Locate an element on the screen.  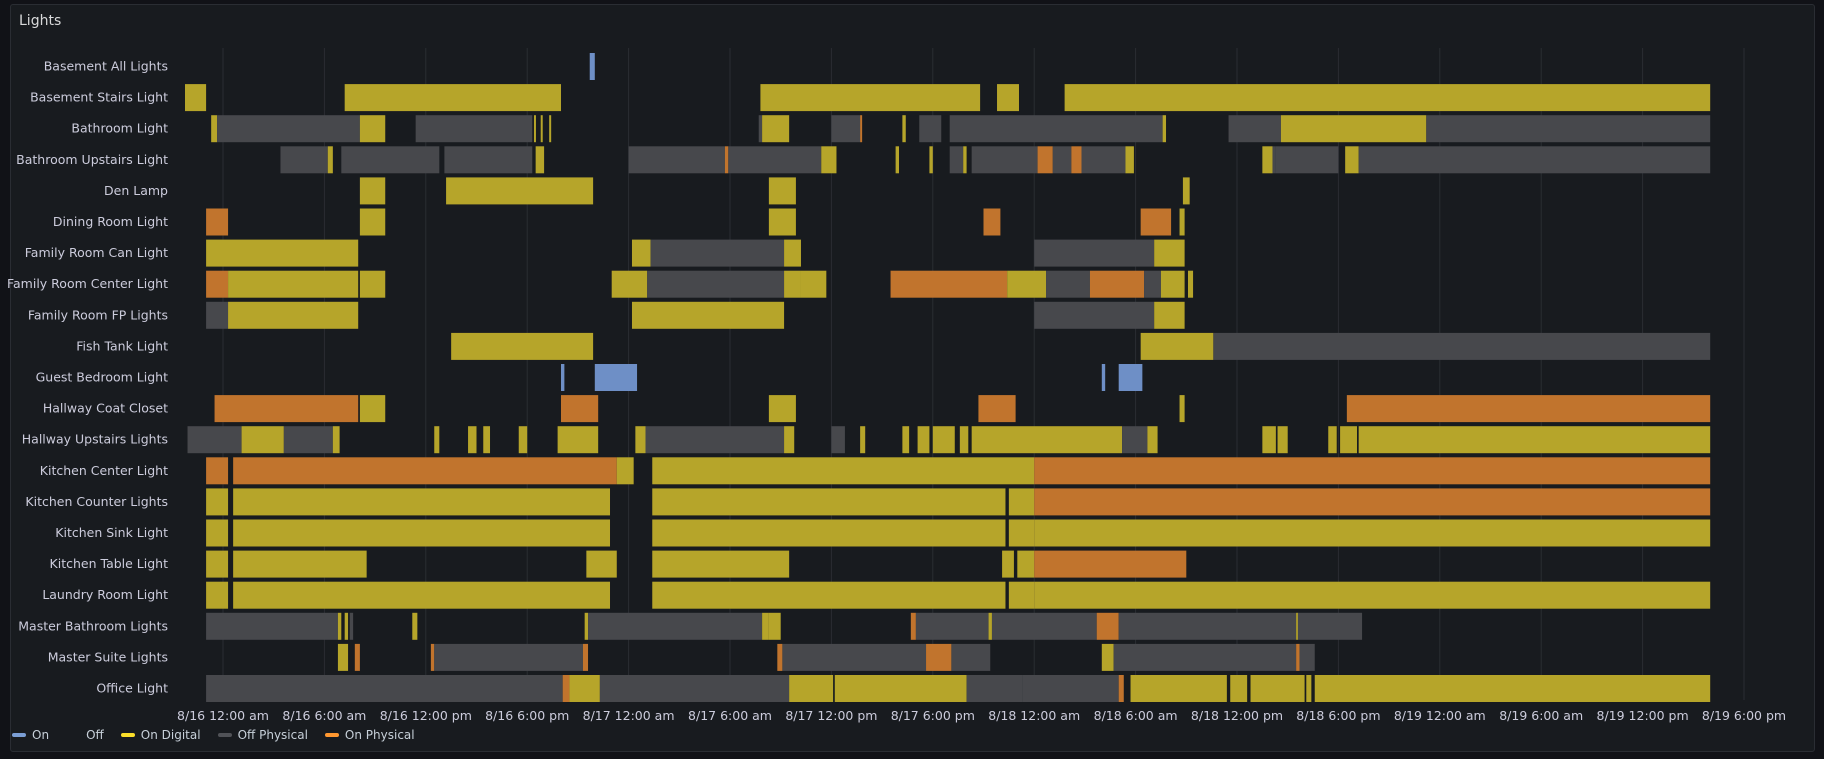
legend-item-off: Off is located at coordinates (85, 735).